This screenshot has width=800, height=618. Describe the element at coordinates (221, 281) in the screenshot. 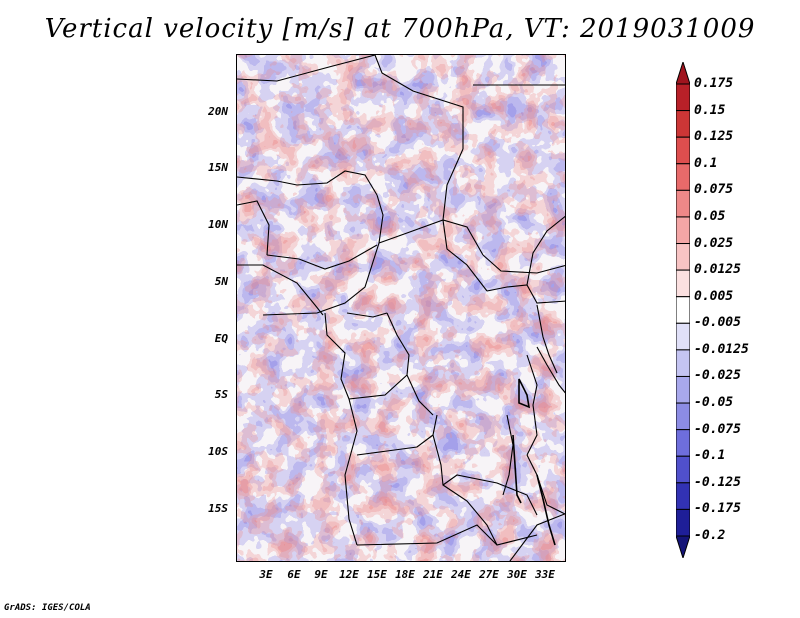

I see `lat-label-5n: 5N` at that location.